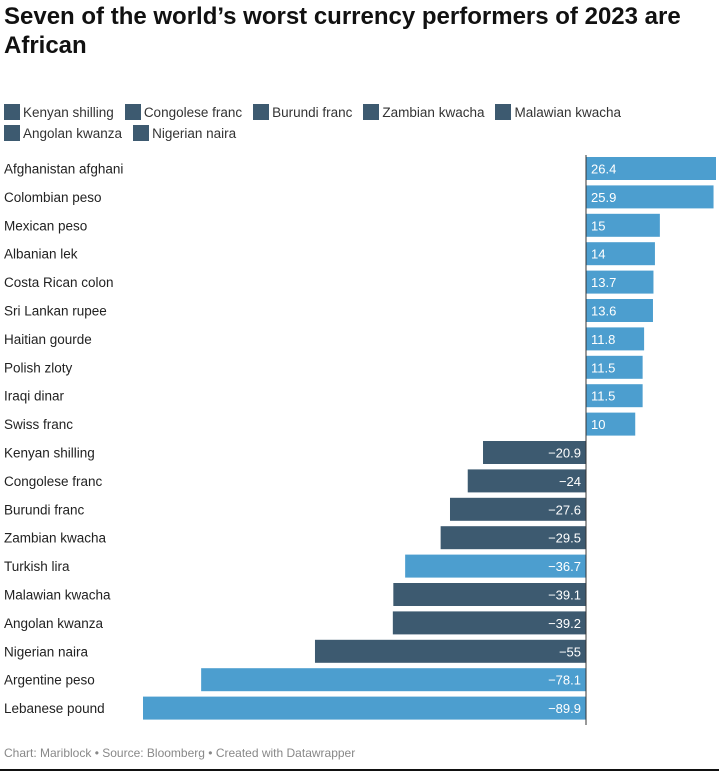 The image size is (719, 771). Describe the element at coordinates (598, 254) in the screenshot. I see `bar-value-label: 14` at that location.